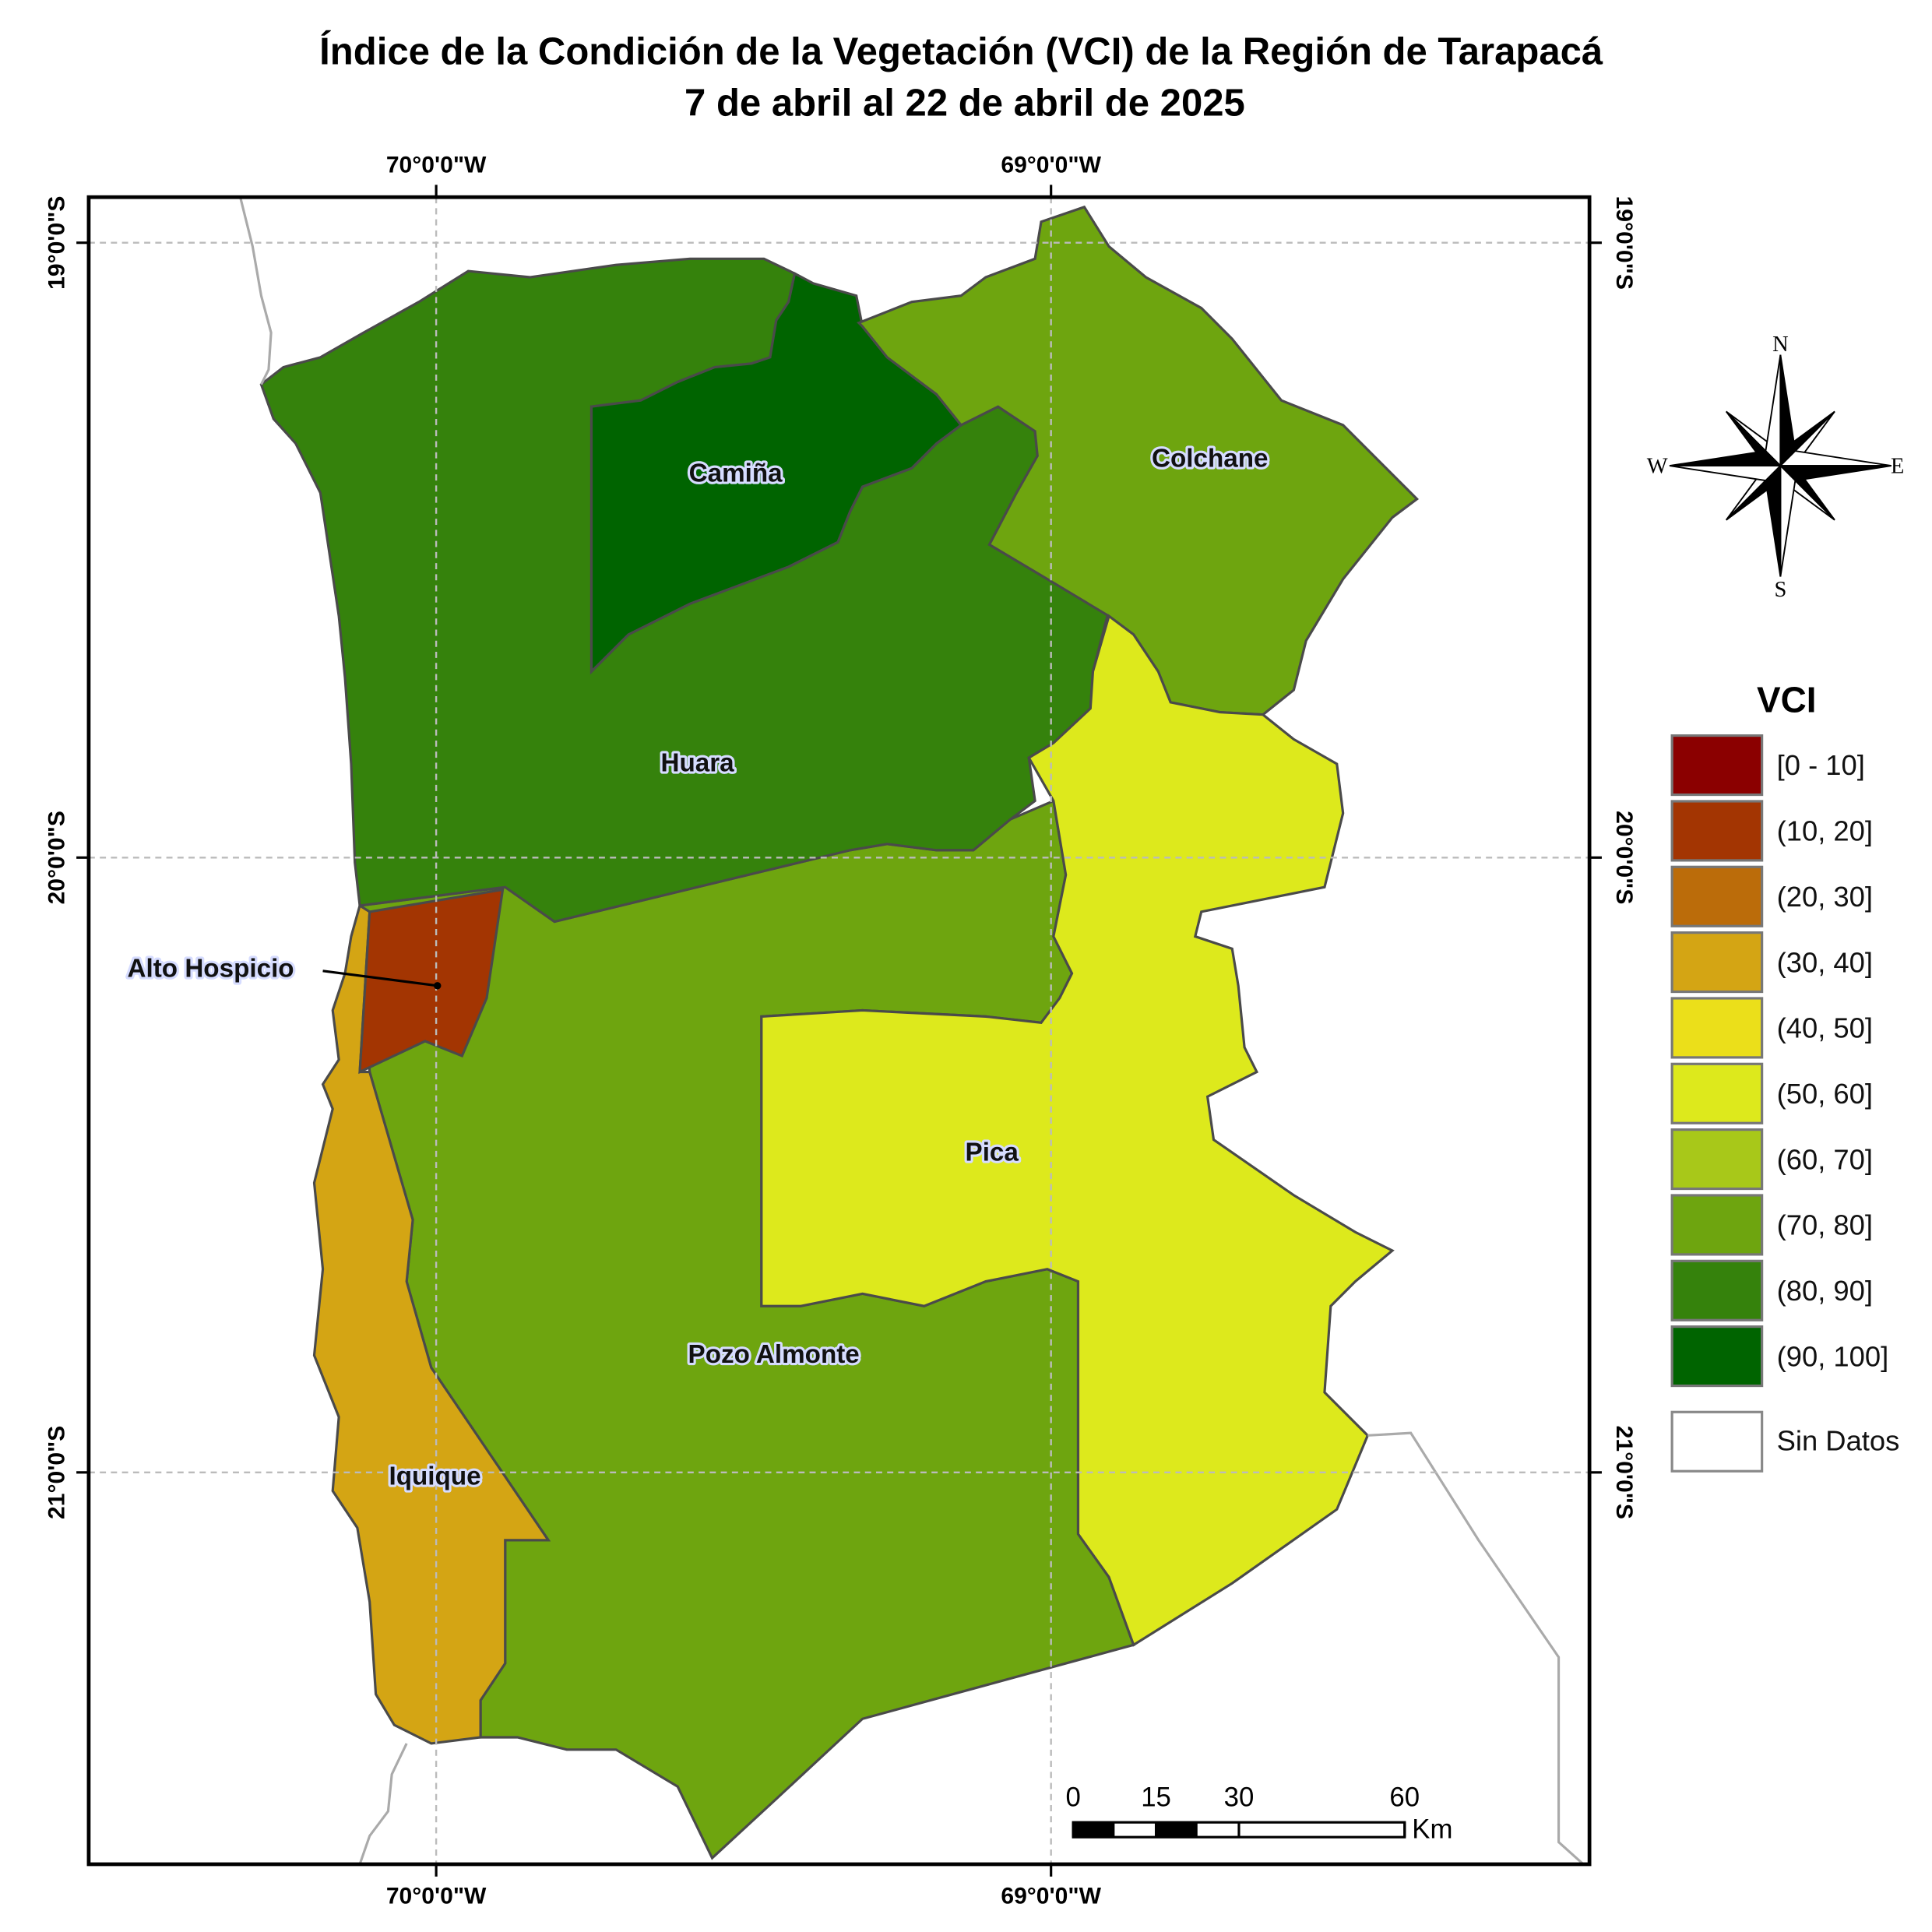 This screenshot has height=1932, width=1932. What do you see at coordinates (1657, 467) in the screenshot?
I see `compass-label: W` at bounding box center [1657, 467].